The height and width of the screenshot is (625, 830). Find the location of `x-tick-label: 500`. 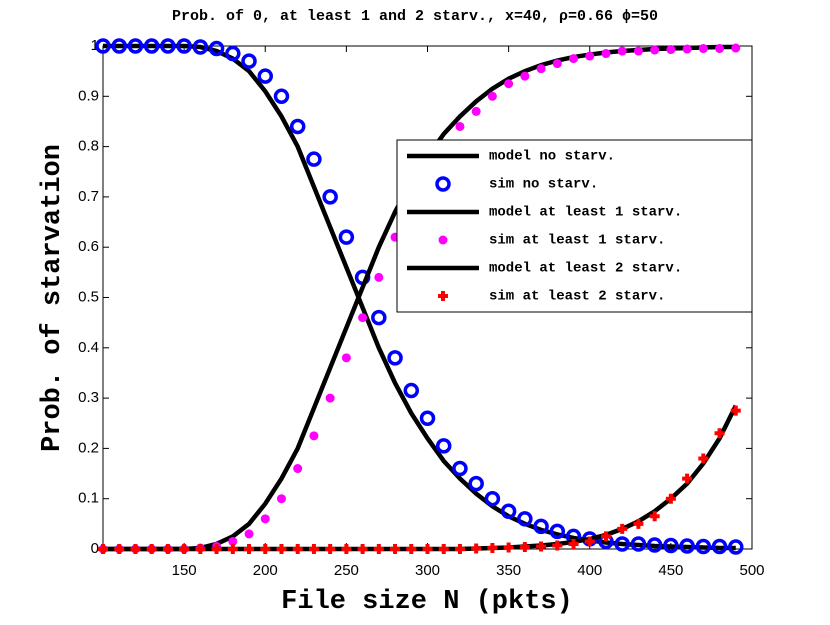

x-tick-label: 500 is located at coordinates (751, 570).